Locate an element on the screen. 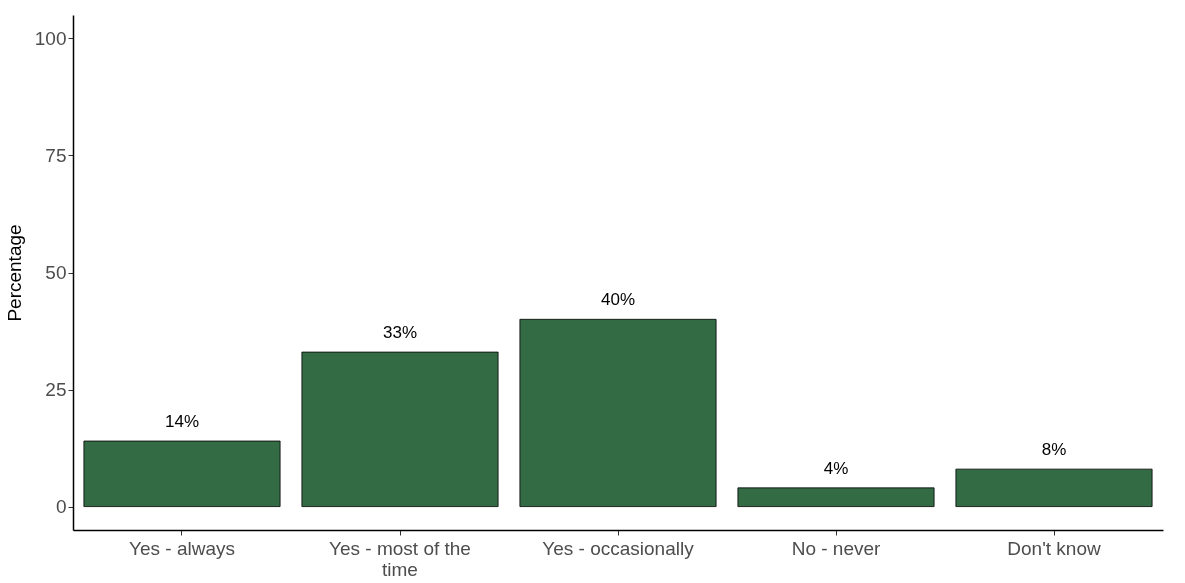 Image resolution: width=1185 pixels, height=583 pixels. y-tick-label: 75 is located at coordinates (56, 155).